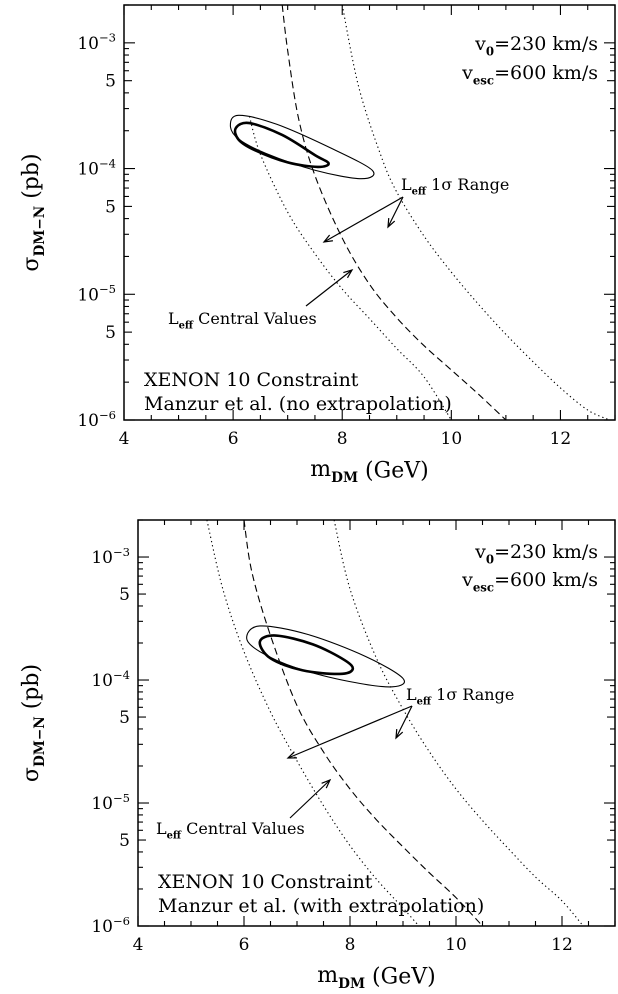  What do you see at coordinates (321, 906) in the screenshot?
I see `constraint-subtitle: Manzur et al. (with extrapolation)` at bounding box center [321, 906].